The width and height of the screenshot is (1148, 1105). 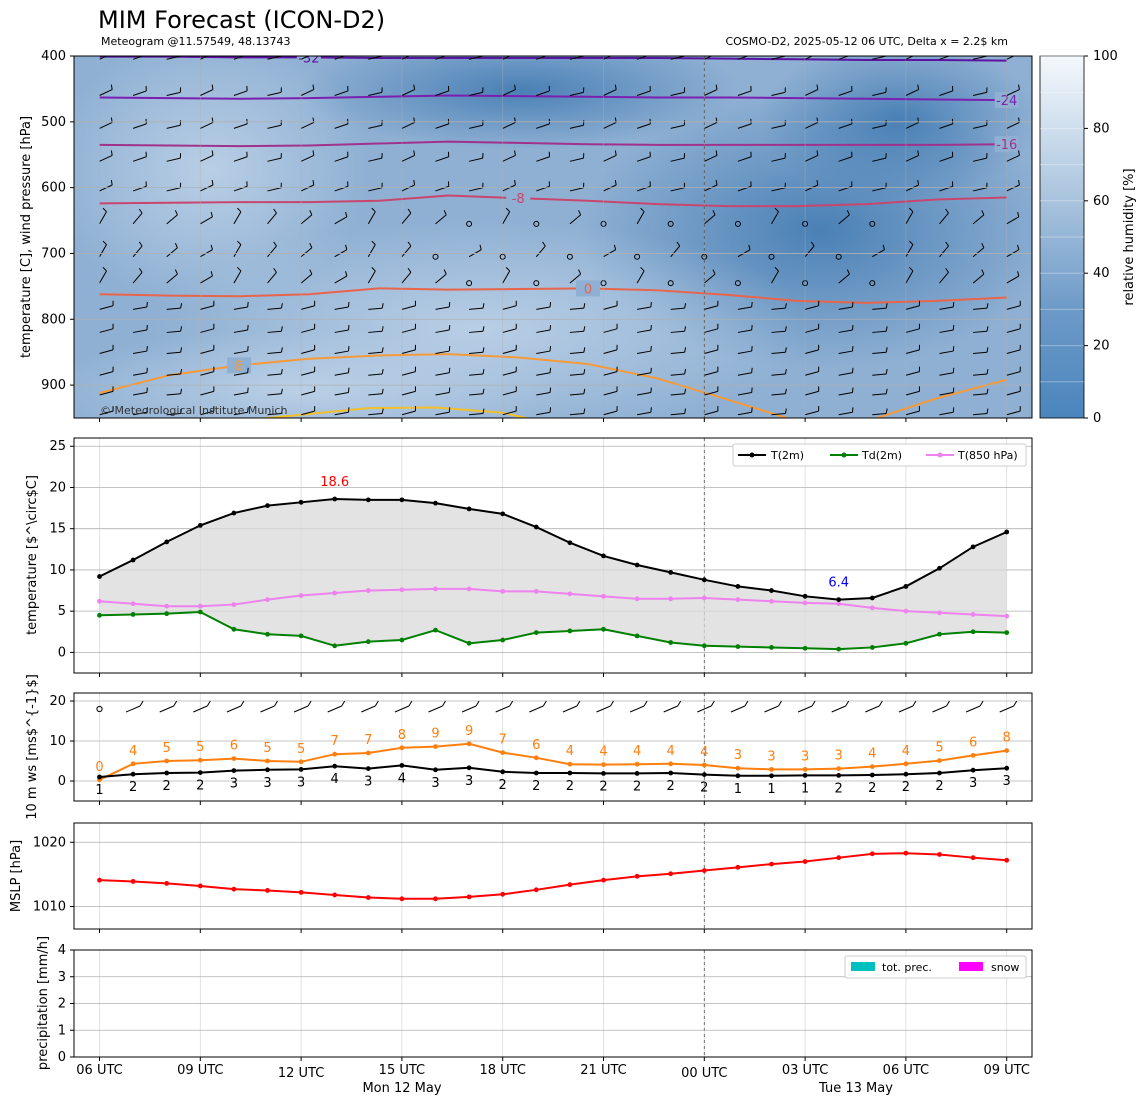 I want to click on isotherm-label: -8, so click(x=518, y=199).